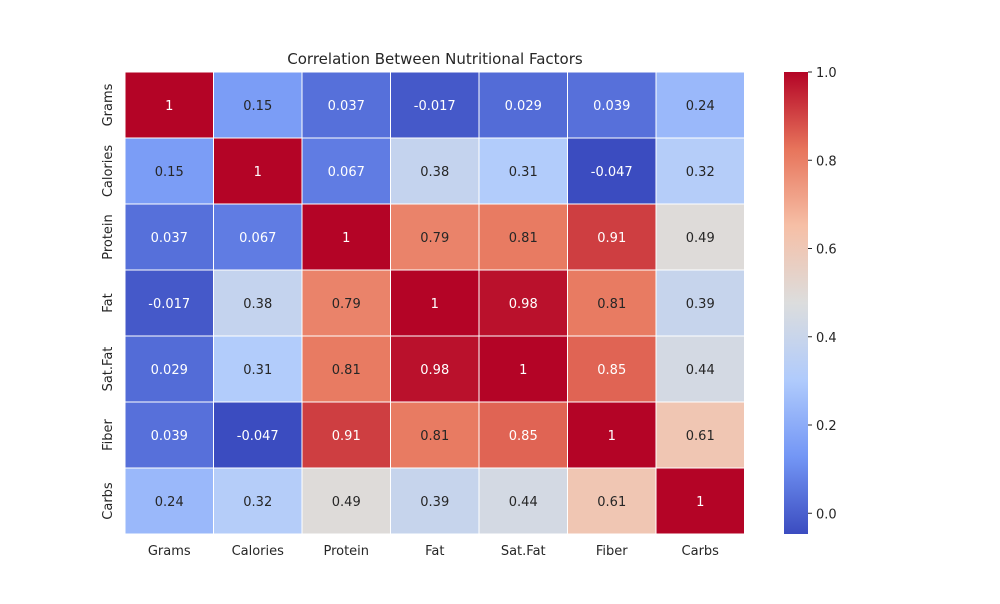 The height and width of the screenshot is (604, 1000). I want to click on row-label: Calories, so click(108, 171).